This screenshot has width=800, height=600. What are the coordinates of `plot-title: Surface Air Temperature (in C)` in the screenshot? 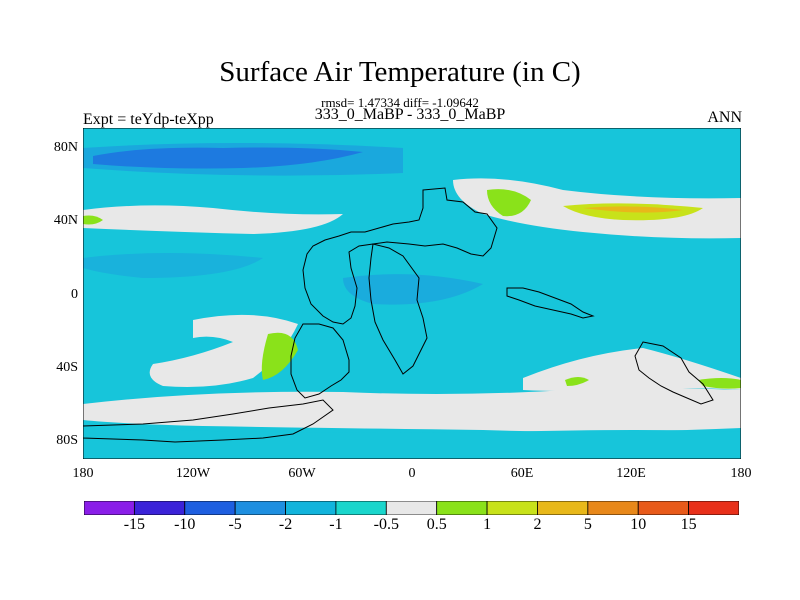 It's located at (400, 72).